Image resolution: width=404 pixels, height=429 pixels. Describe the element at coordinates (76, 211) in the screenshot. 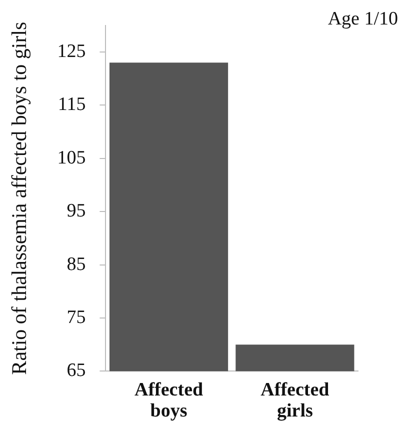

I see `y-tick-label: 95` at that location.